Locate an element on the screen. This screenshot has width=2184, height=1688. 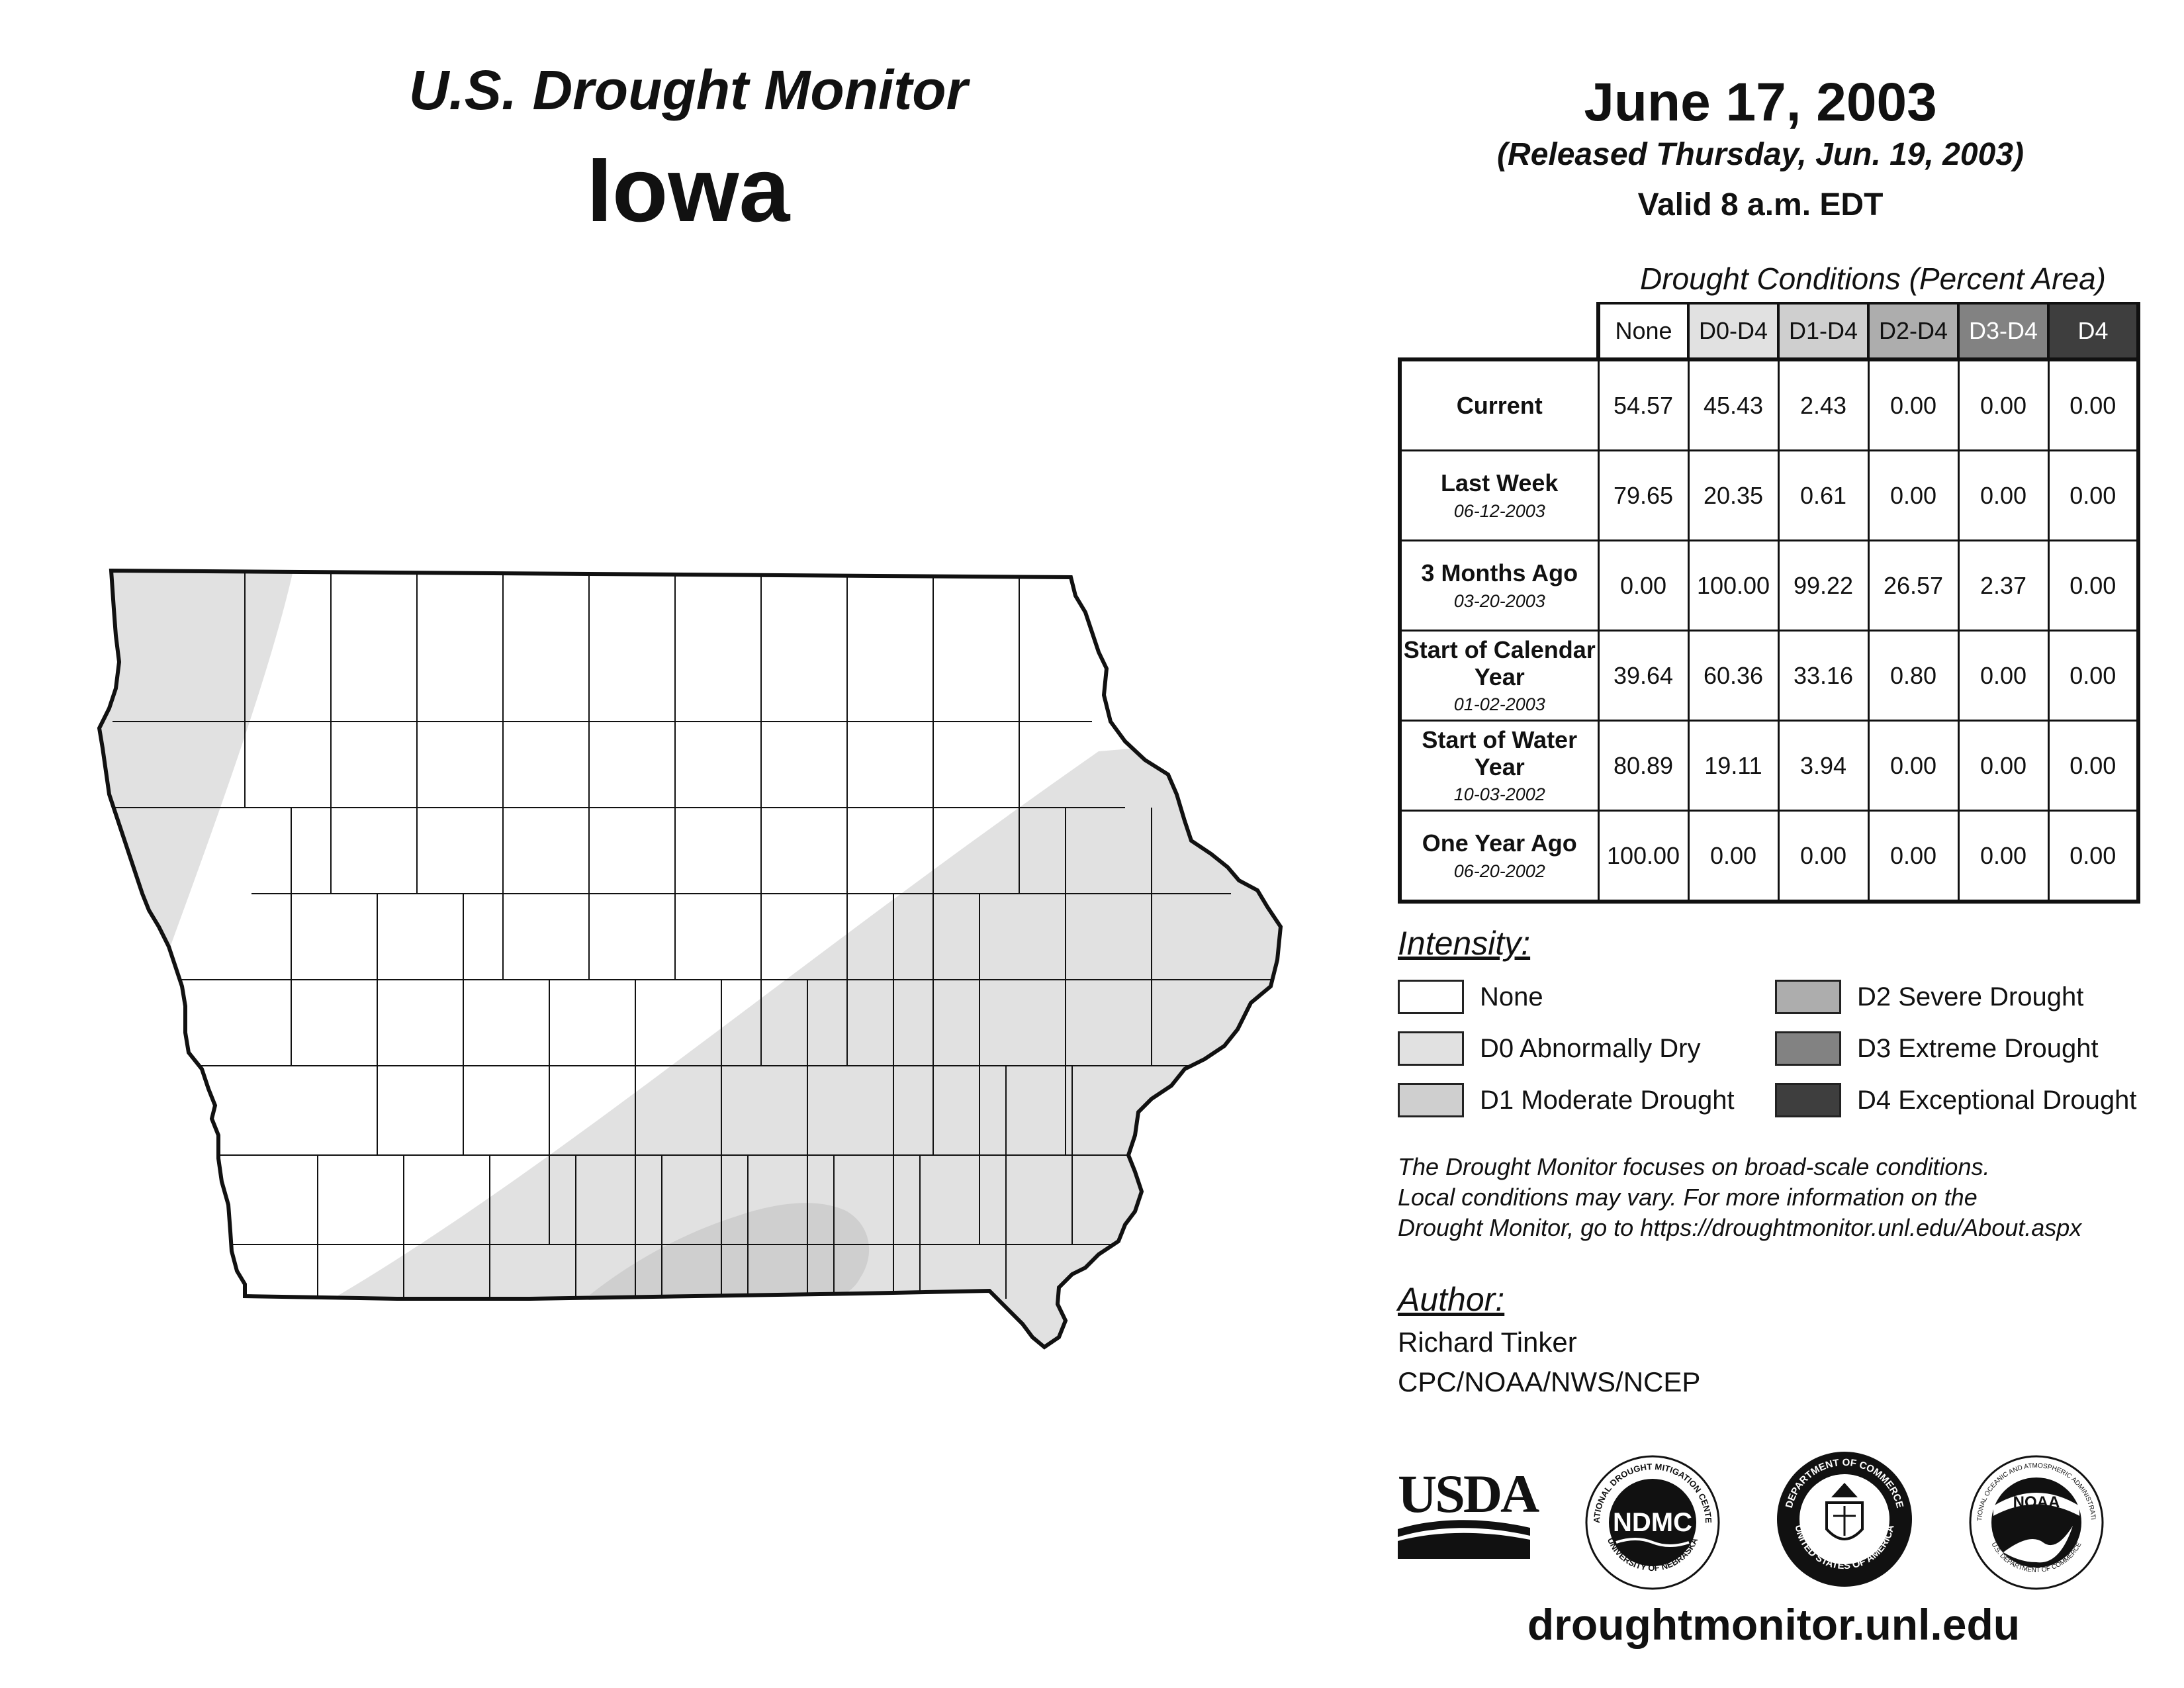
column-header-d2-d4: D2-D4 is located at coordinates (1914, 331).